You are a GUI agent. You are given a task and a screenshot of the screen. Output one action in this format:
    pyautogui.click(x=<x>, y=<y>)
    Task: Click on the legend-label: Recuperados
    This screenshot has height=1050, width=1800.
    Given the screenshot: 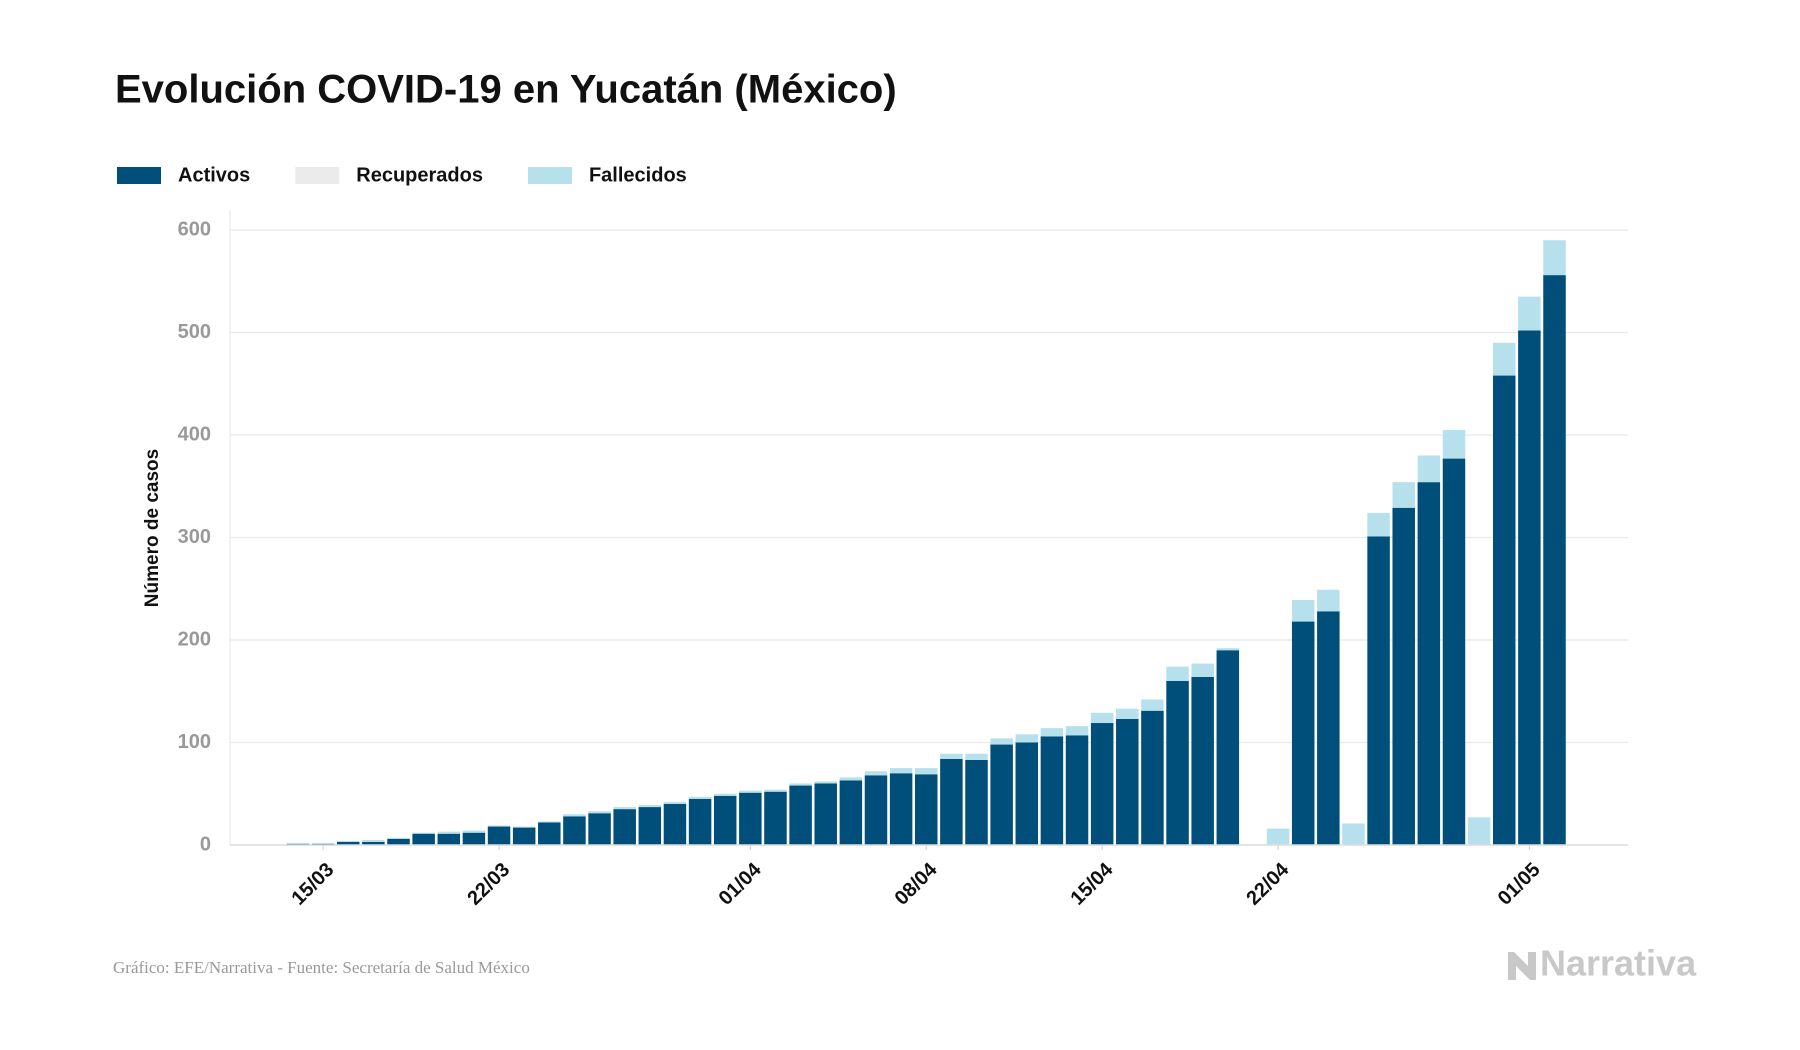 What is the action you would take?
    pyautogui.click(x=419, y=175)
    